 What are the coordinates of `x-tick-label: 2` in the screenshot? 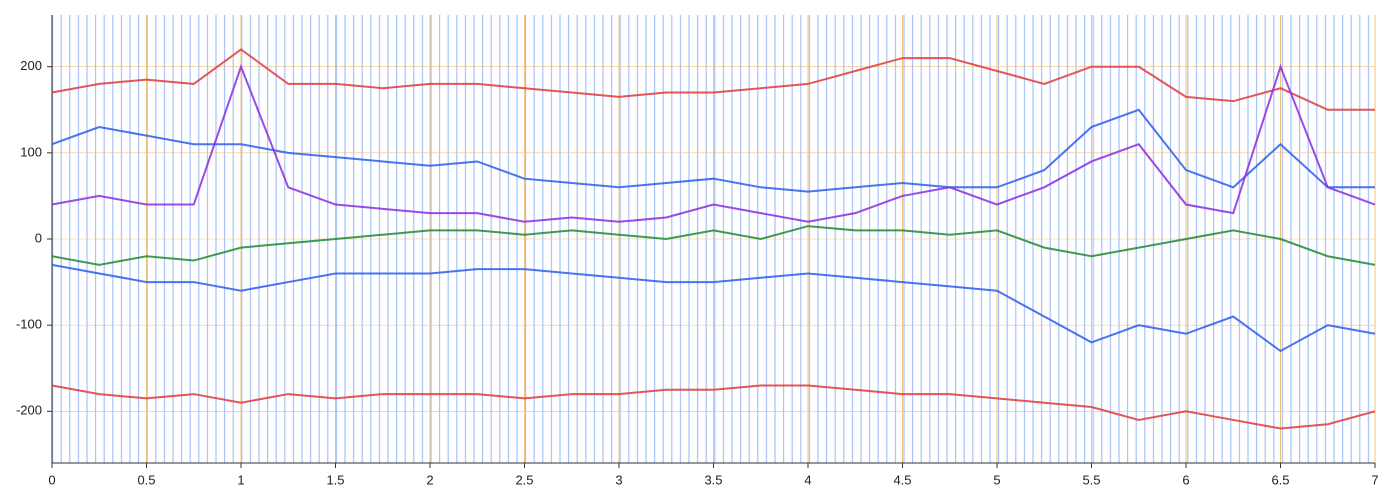 It's located at (429, 479).